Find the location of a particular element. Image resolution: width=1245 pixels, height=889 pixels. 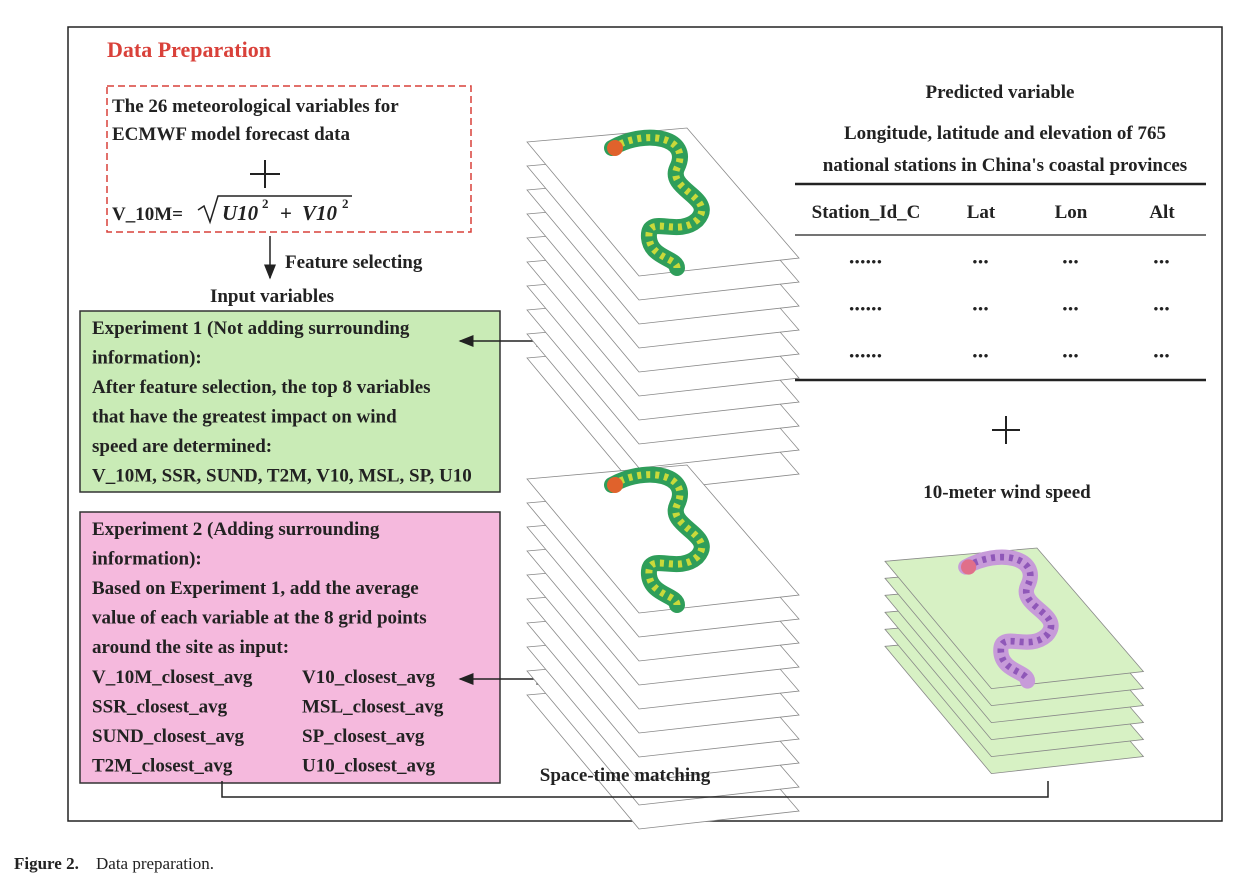

variable-name: T2M_closest_avg is located at coordinates (162, 766).